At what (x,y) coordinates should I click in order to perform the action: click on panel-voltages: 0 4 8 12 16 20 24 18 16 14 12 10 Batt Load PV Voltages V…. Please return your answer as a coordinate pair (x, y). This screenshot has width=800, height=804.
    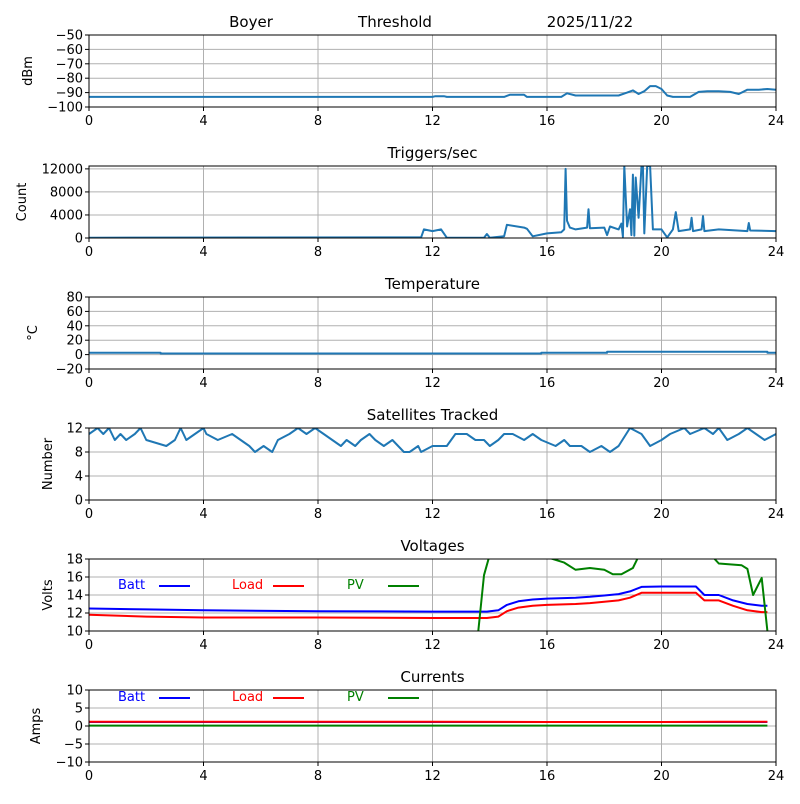
    Looking at the image, I should click on (412, 595).